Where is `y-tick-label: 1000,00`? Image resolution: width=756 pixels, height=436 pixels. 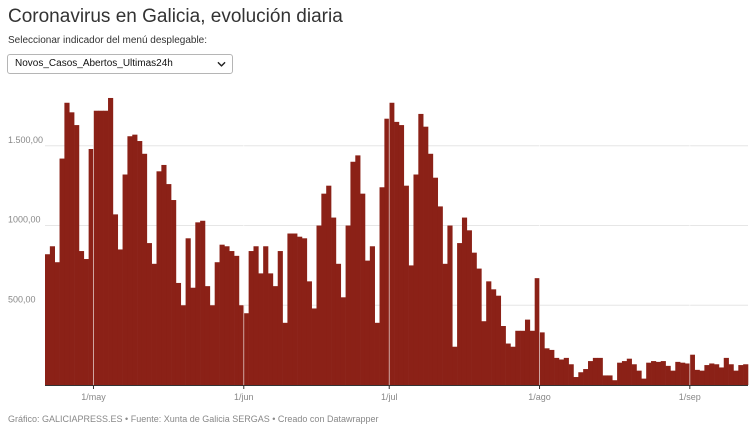 y-tick-label: 1000,00 is located at coordinates (24, 220).